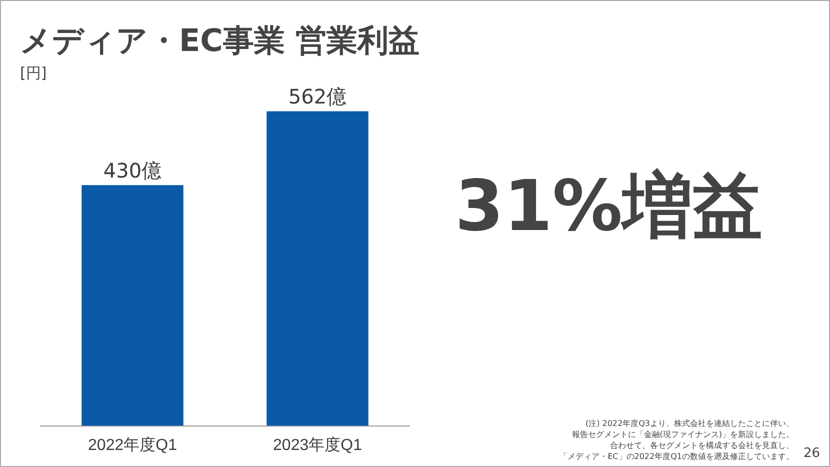 The width and height of the screenshot is (830, 467). Describe the element at coordinates (682, 434) in the screenshot. I see `text: 報告セグメントに「金融(現ファイナンス)」を新設しました。` at that location.